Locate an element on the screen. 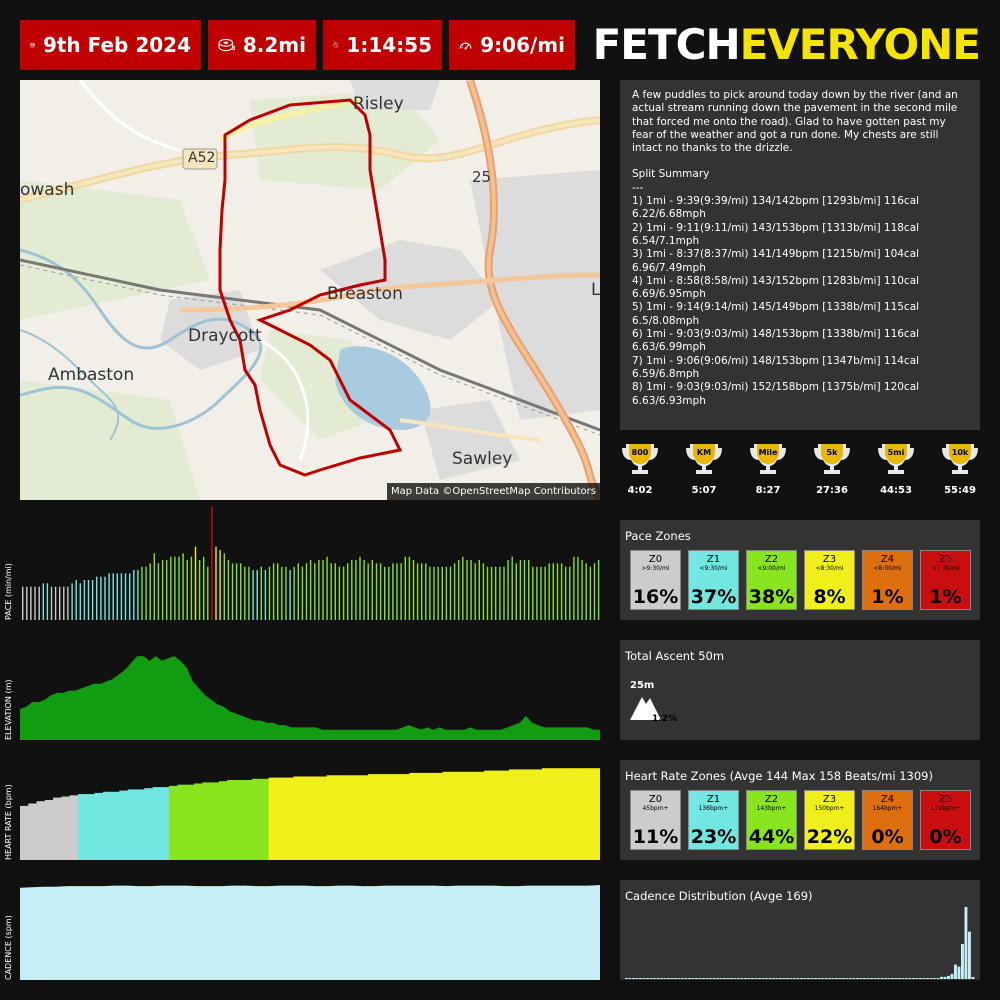  pace-zone-2: Z2 <9:00/mi 38% is located at coordinates (771, 580).